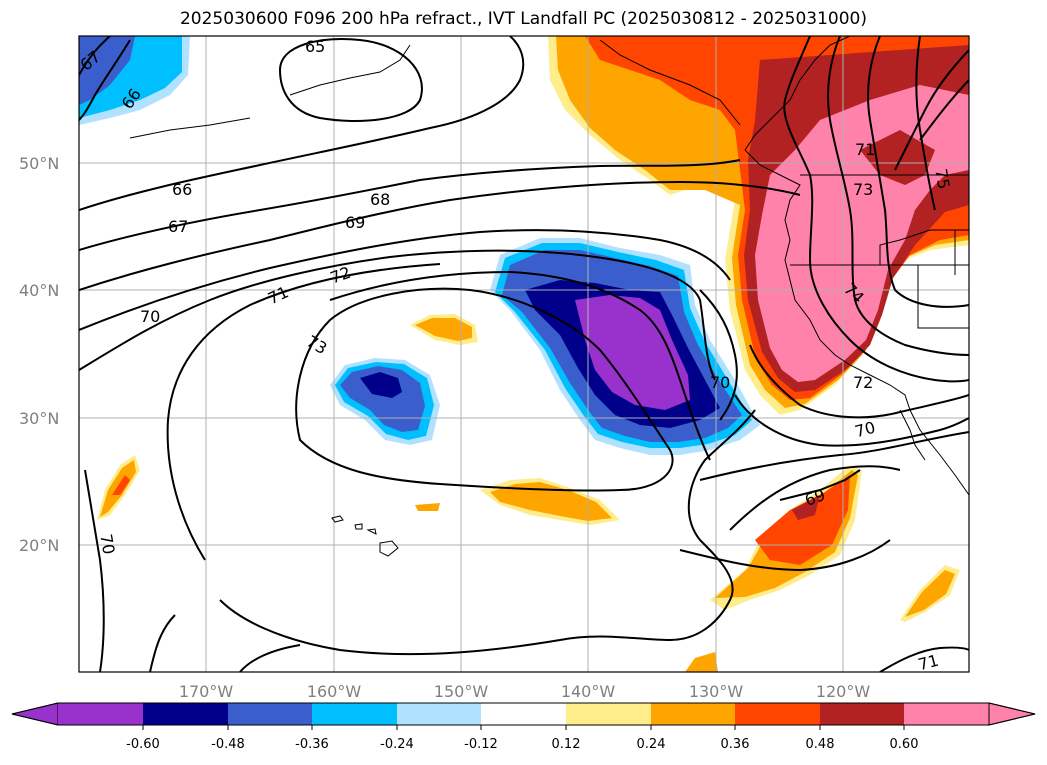 The width and height of the screenshot is (1047, 765). What do you see at coordinates (525, 691) in the screenshot?
I see `longitude-labels: 170°W 160°W 150°W 140°W 130°W 120°W` at bounding box center [525, 691].